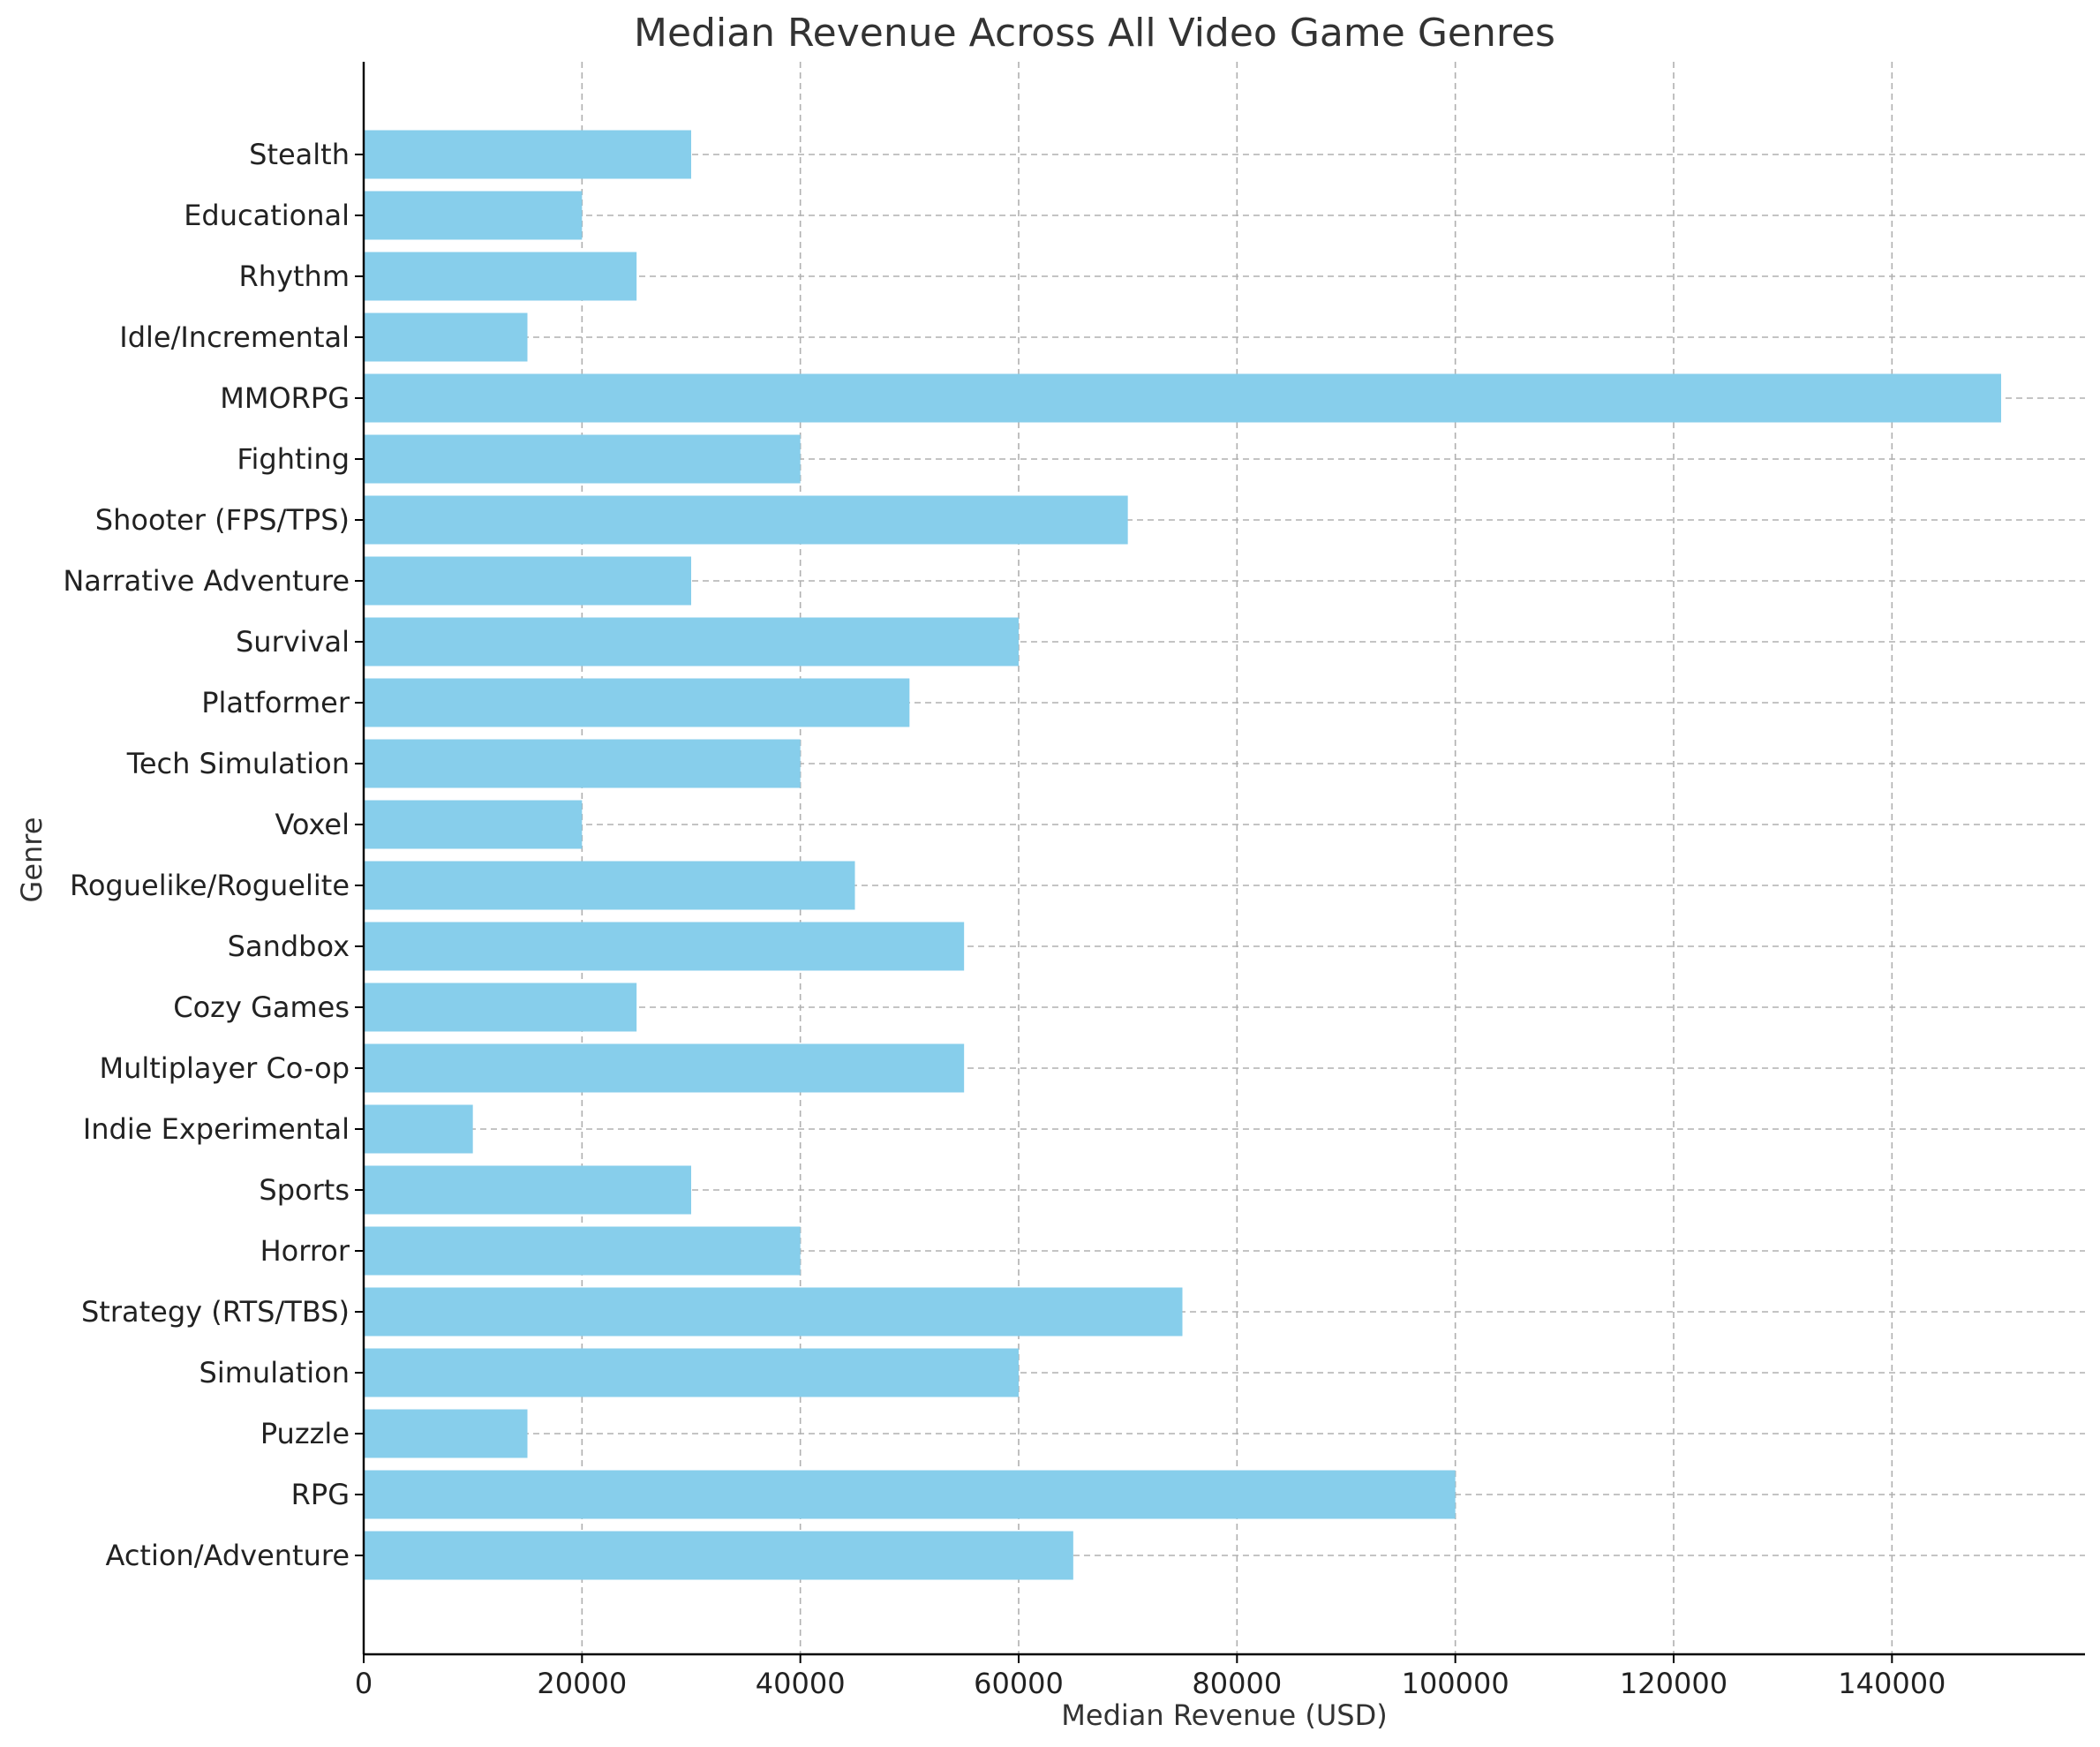  Describe the element at coordinates (234, 337) in the screenshot. I see `y-tick-label: Idle/Incremental` at that location.